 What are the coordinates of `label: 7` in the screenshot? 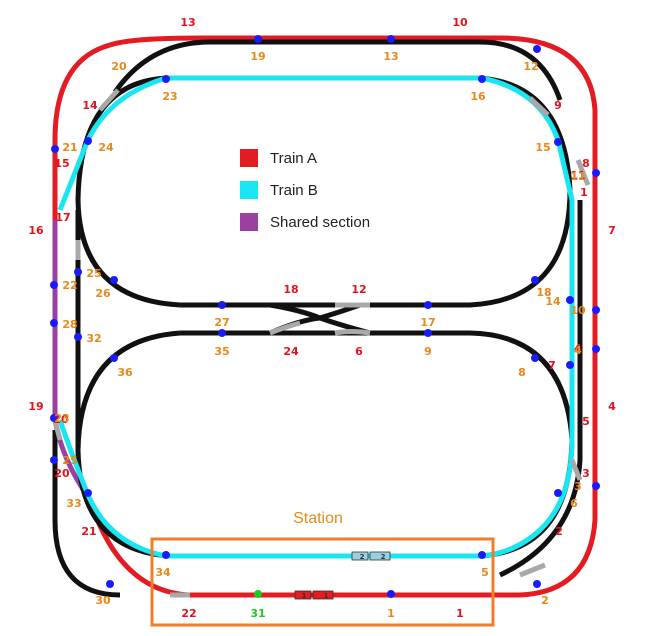 It's located at (552, 365).